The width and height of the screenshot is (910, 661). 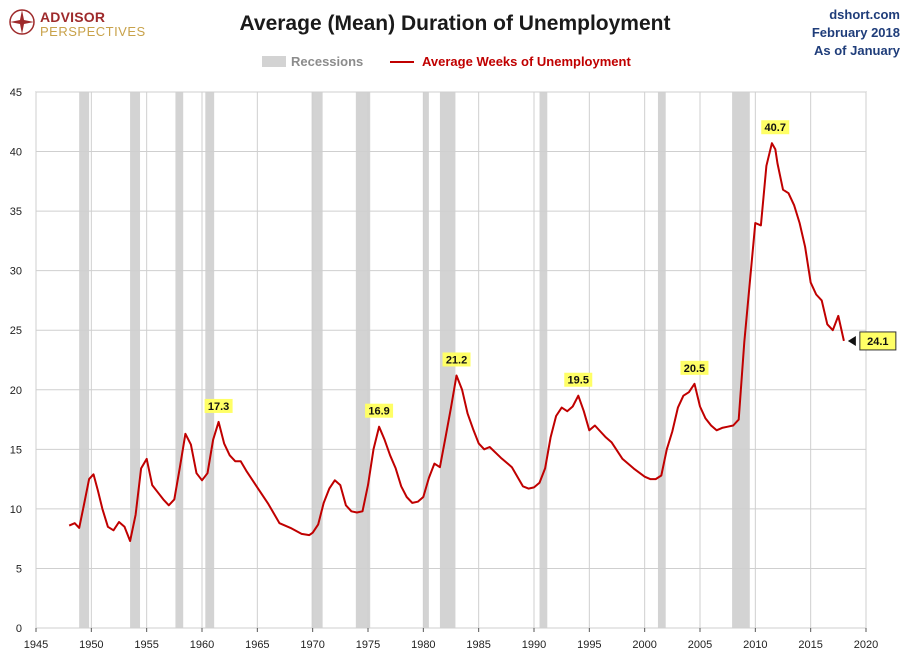 What do you see at coordinates (455, 23) in the screenshot?
I see `chart-title: Average (Mean) Duration of Unemployment` at bounding box center [455, 23].